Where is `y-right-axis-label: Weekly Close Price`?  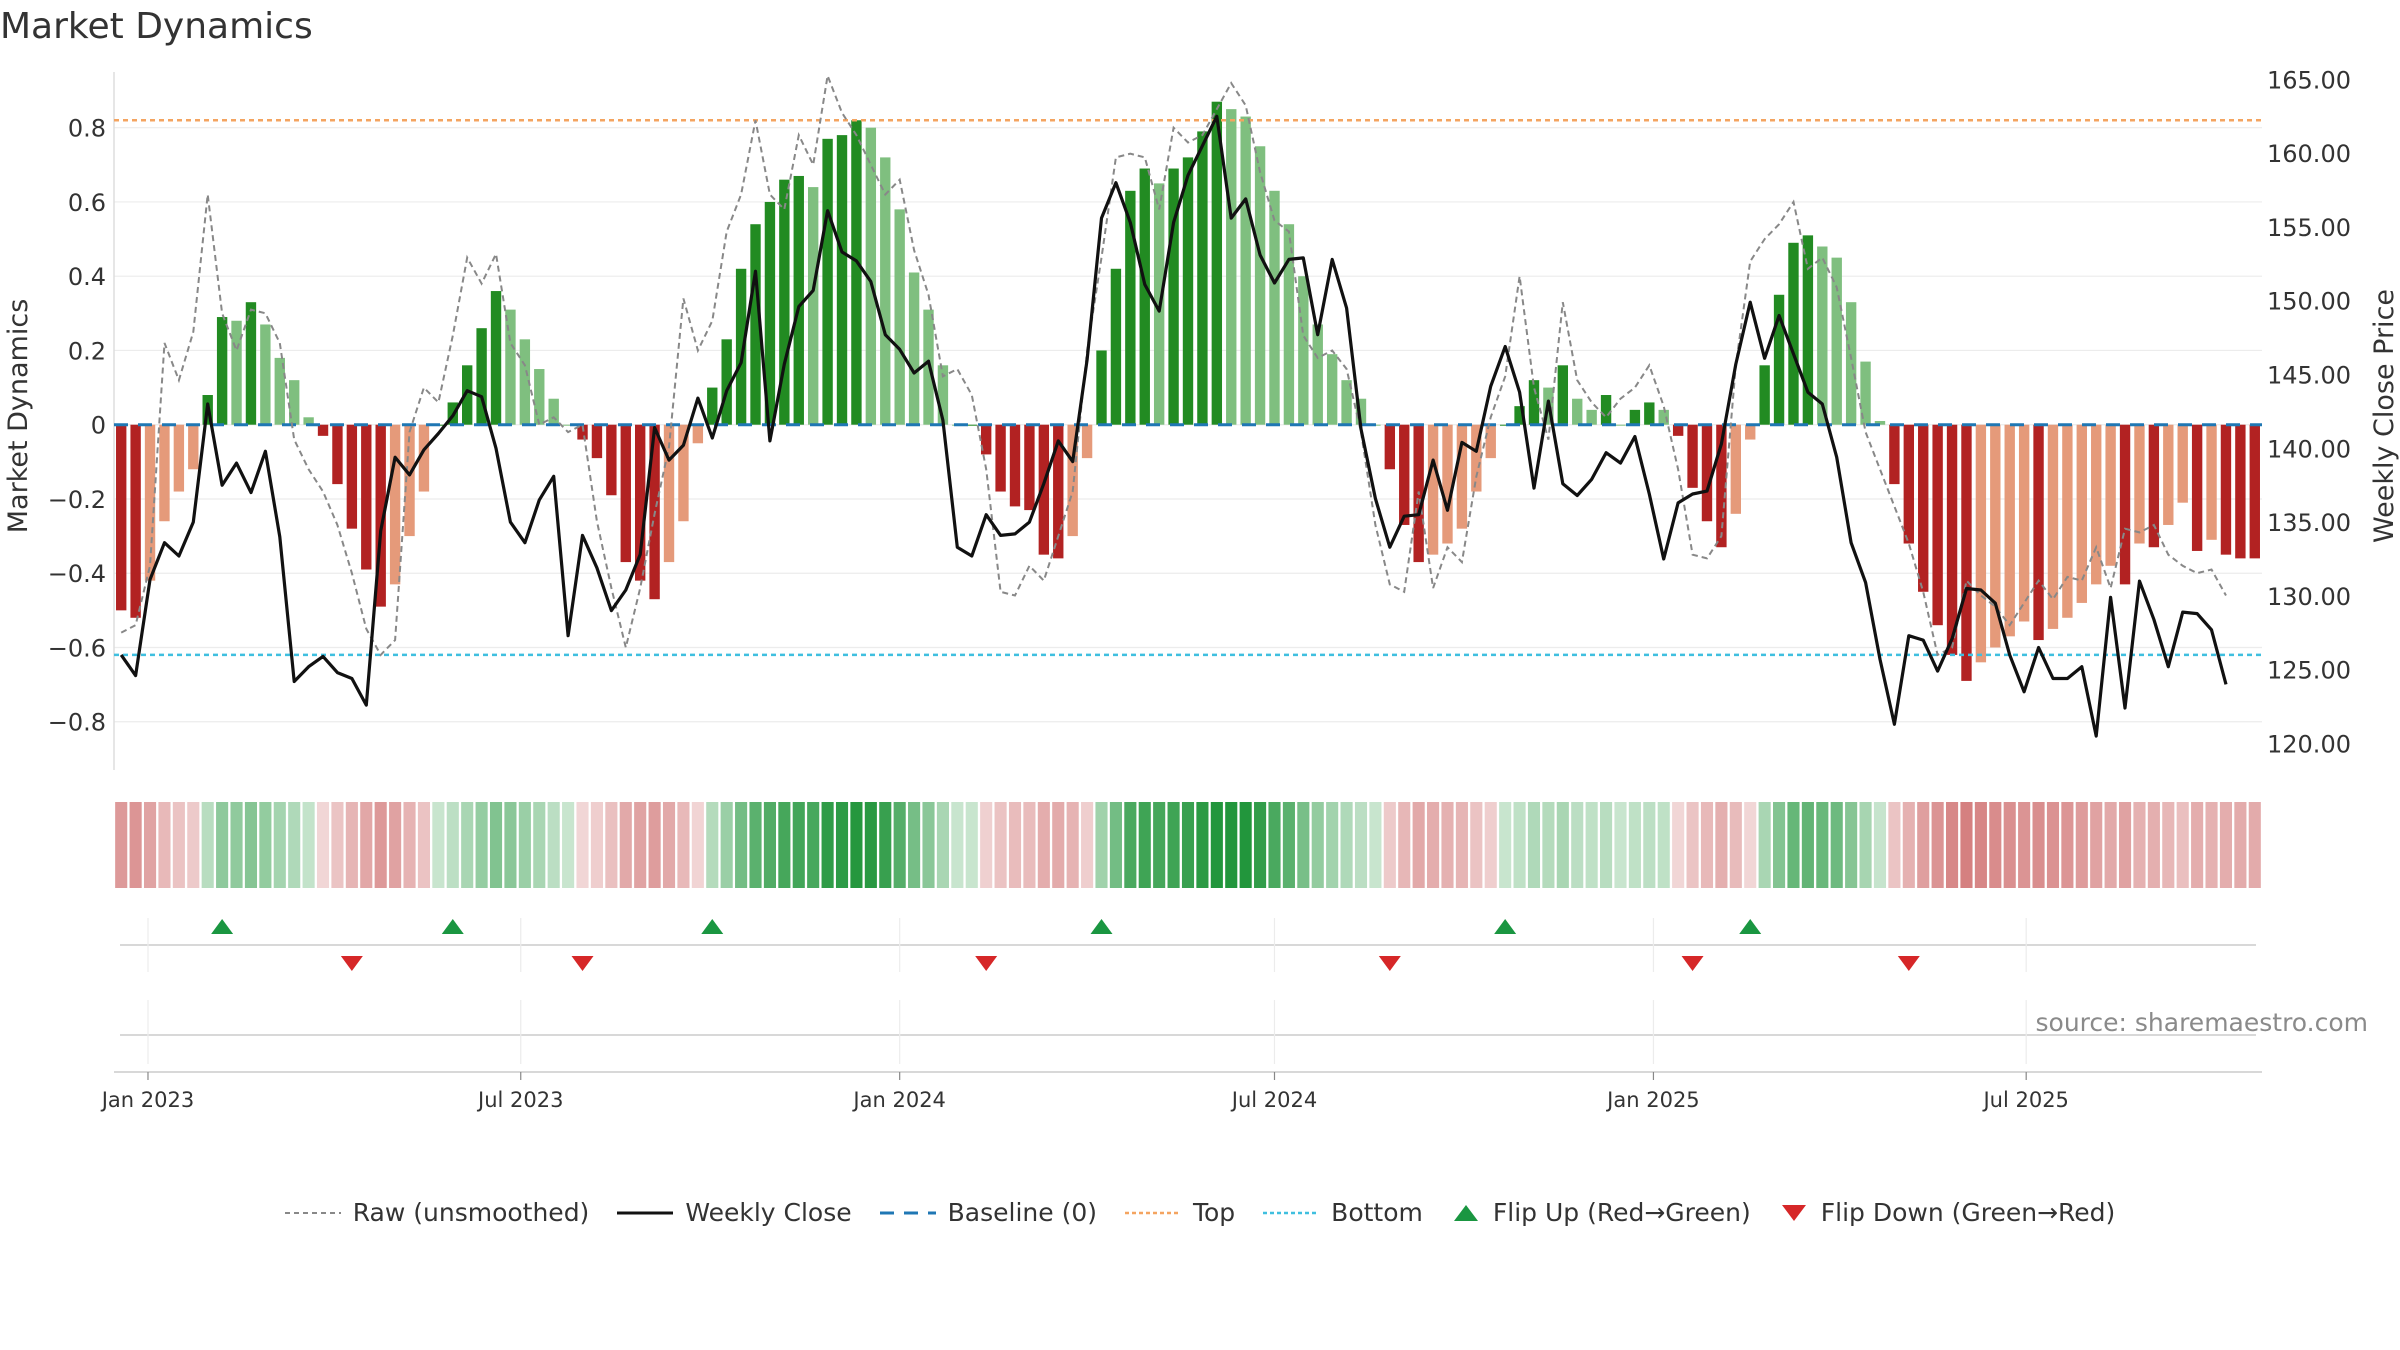
y-right-axis-label: Weekly Close Price is located at coordinates (2384, 416).